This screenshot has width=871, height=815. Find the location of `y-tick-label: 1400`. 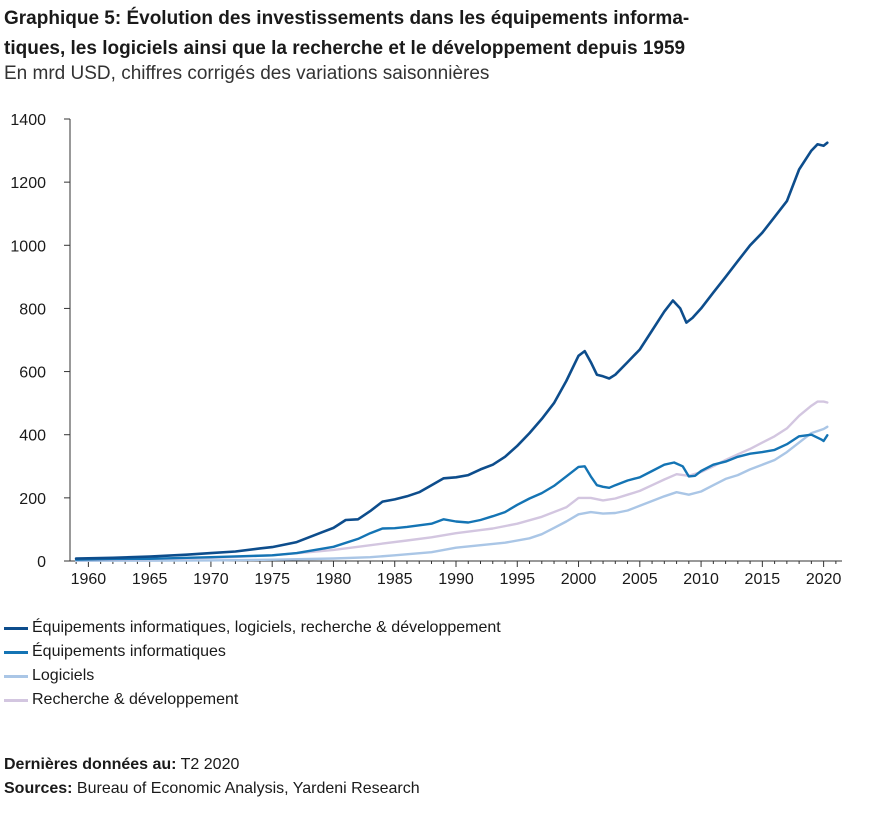

y-tick-label: 1400 is located at coordinates (28, 120).